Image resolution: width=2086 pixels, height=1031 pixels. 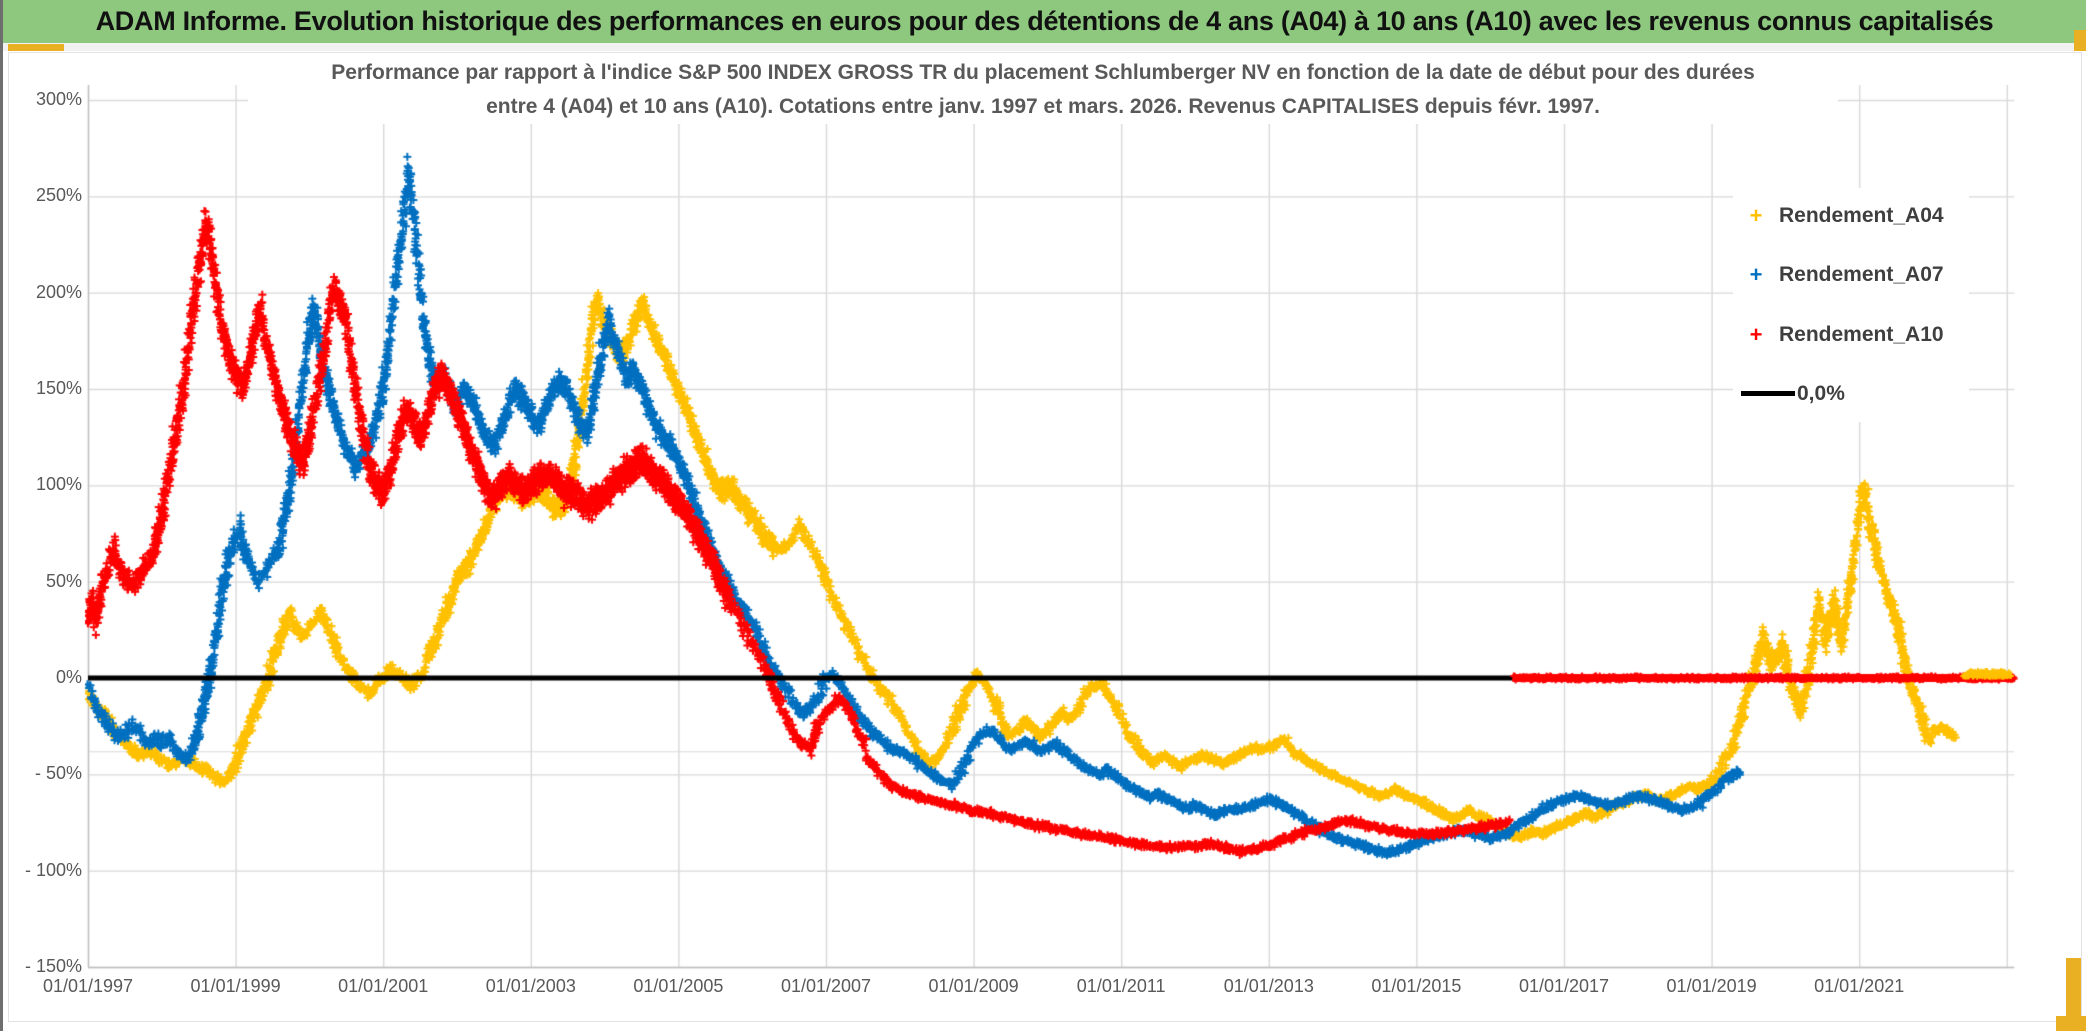 What do you see at coordinates (58, 291) in the screenshot?
I see `y-axis-tick-label: 200%` at bounding box center [58, 291].